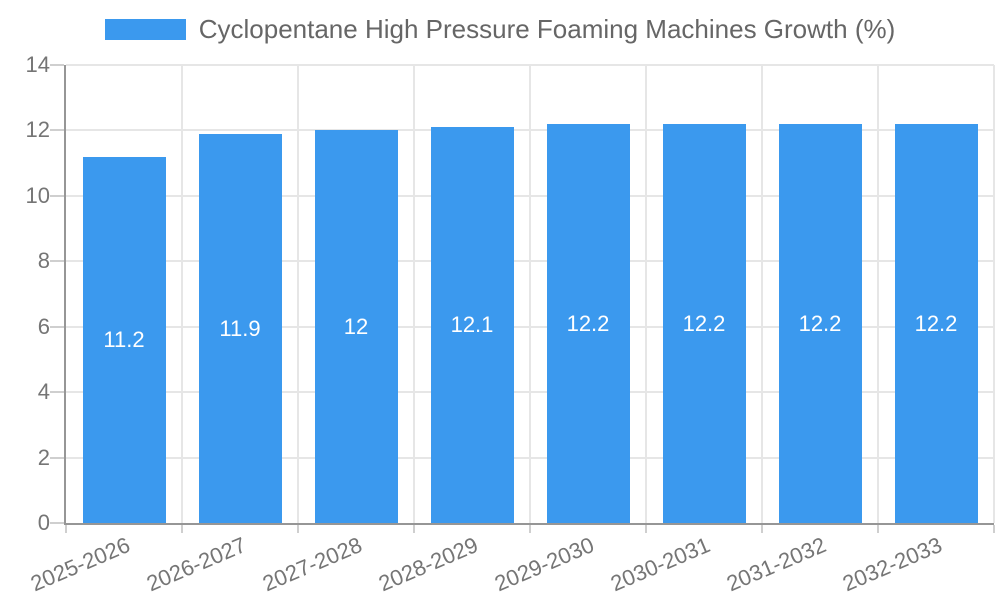 The width and height of the screenshot is (1000, 600). I want to click on bar: 11.2, so click(124, 340).